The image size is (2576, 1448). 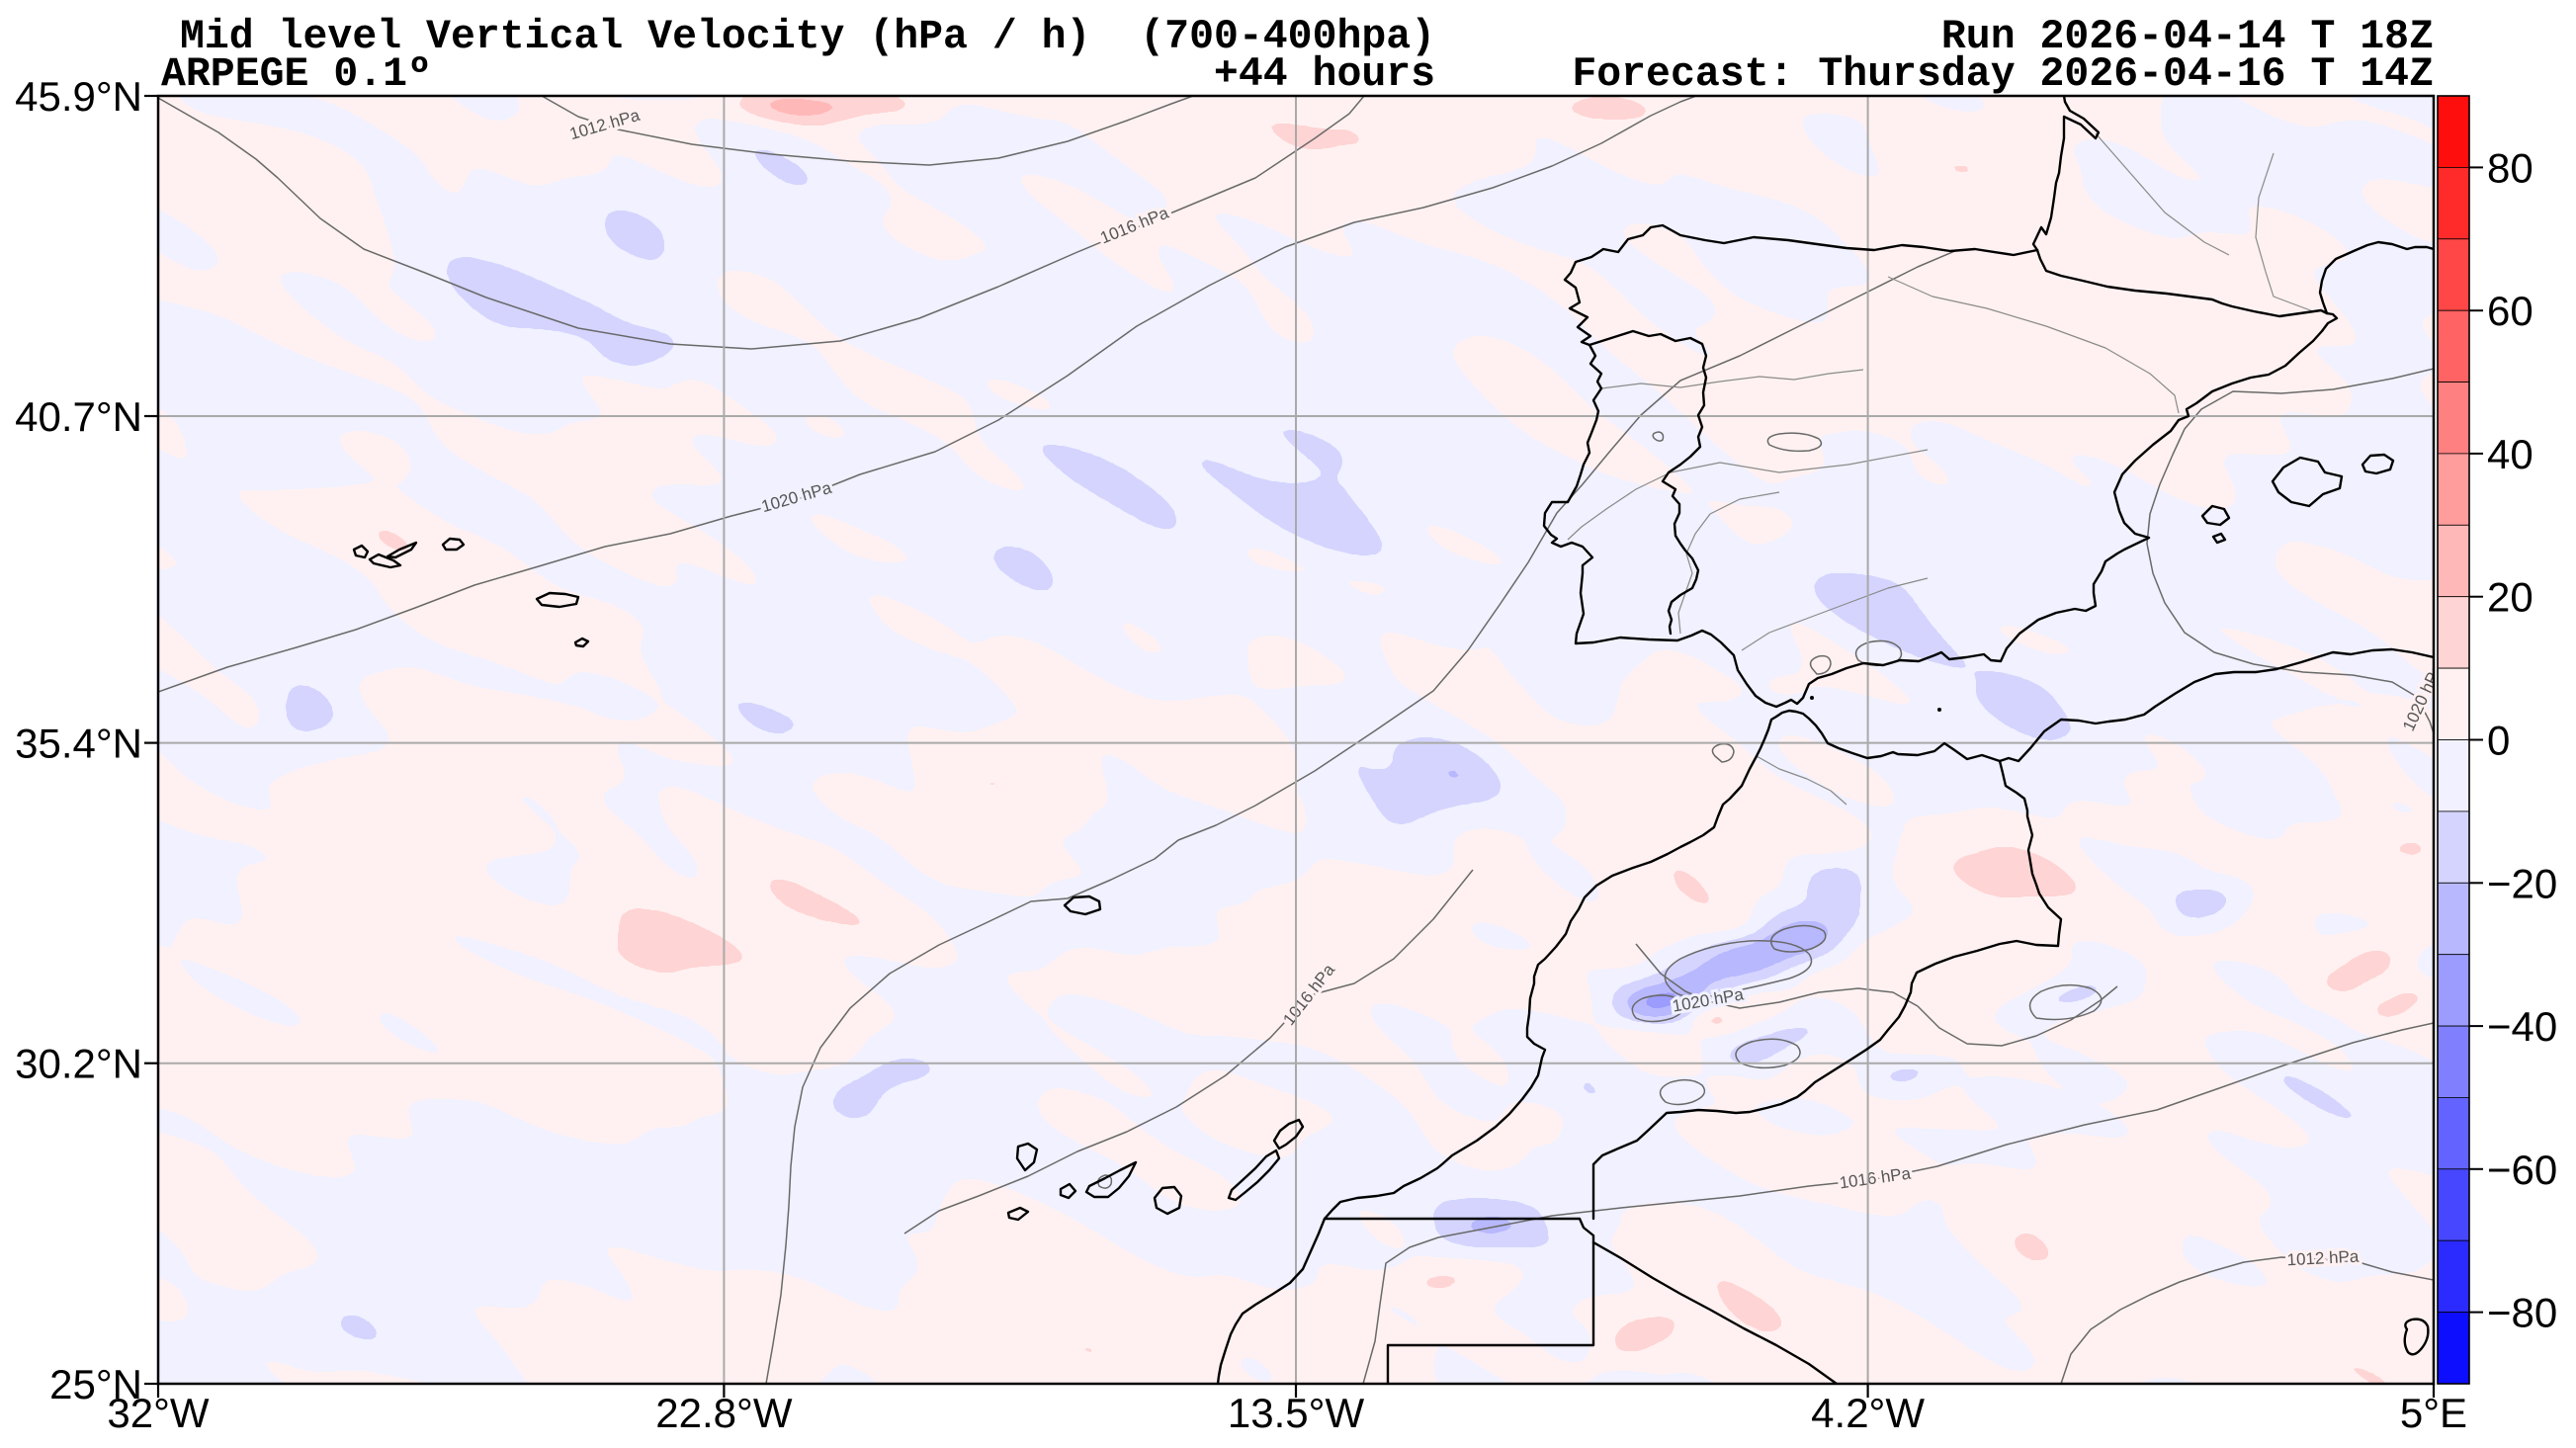 What do you see at coordinates (2510, 454) in the screenshot?
I see `svg-text: 40` at bounding box center [2510, 454].